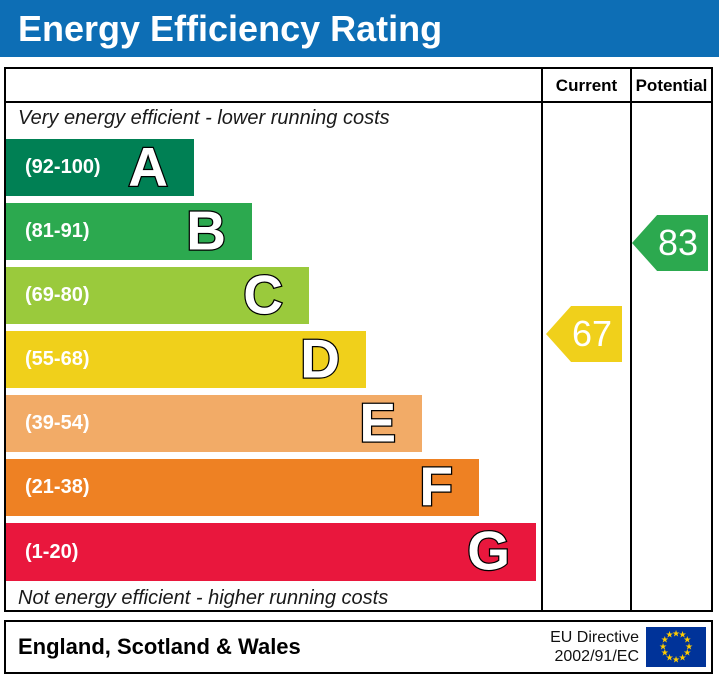 The image size is (719, 676). What do you see at coordinates (358, 102) in the screenshot?
I see `header-divider` at bounding box center [358, 102].